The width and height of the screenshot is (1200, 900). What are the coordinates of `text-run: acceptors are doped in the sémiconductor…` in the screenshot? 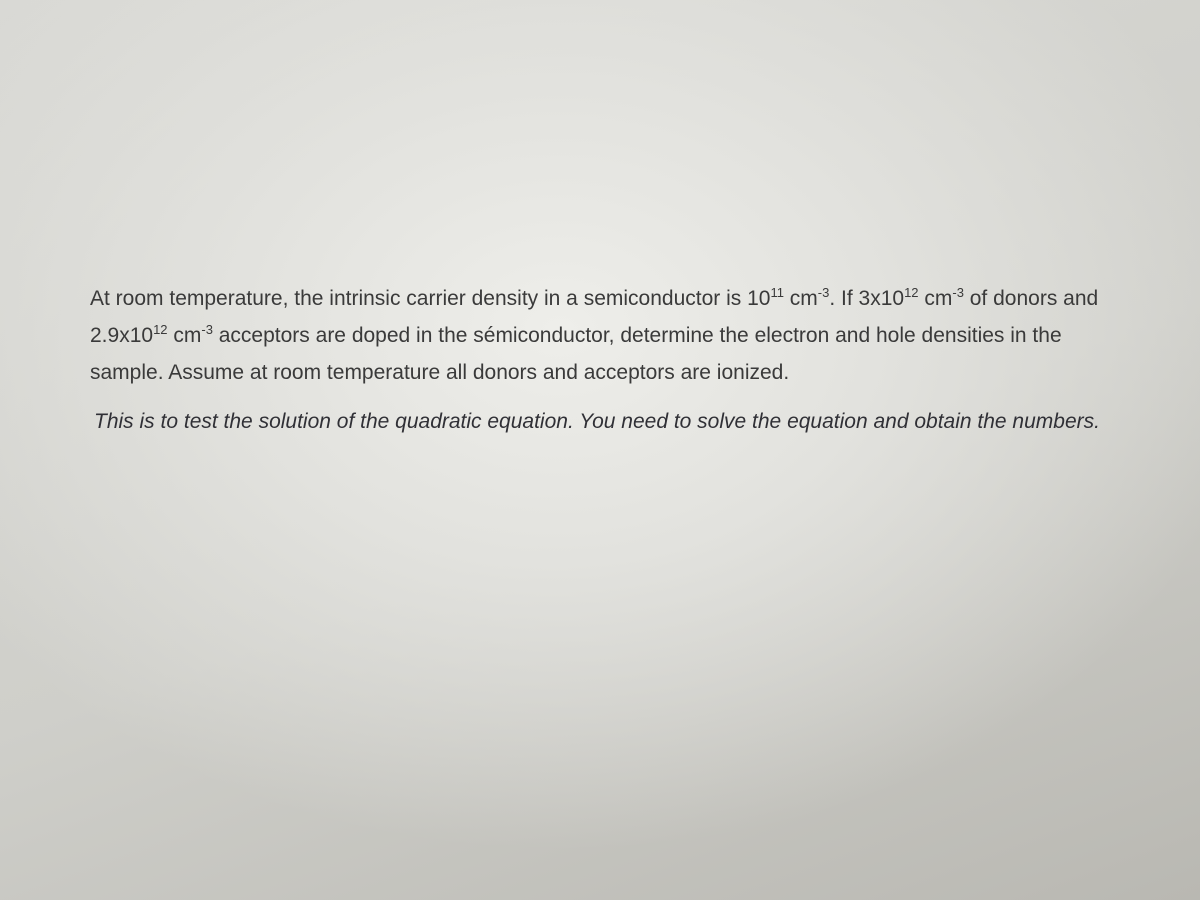 It's located at (576, 354).